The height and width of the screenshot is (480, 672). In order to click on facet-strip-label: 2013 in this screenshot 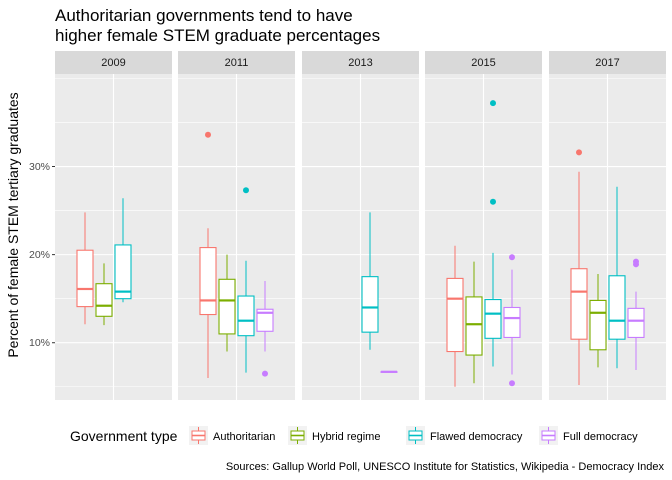, I will do `click(360, 63)`.